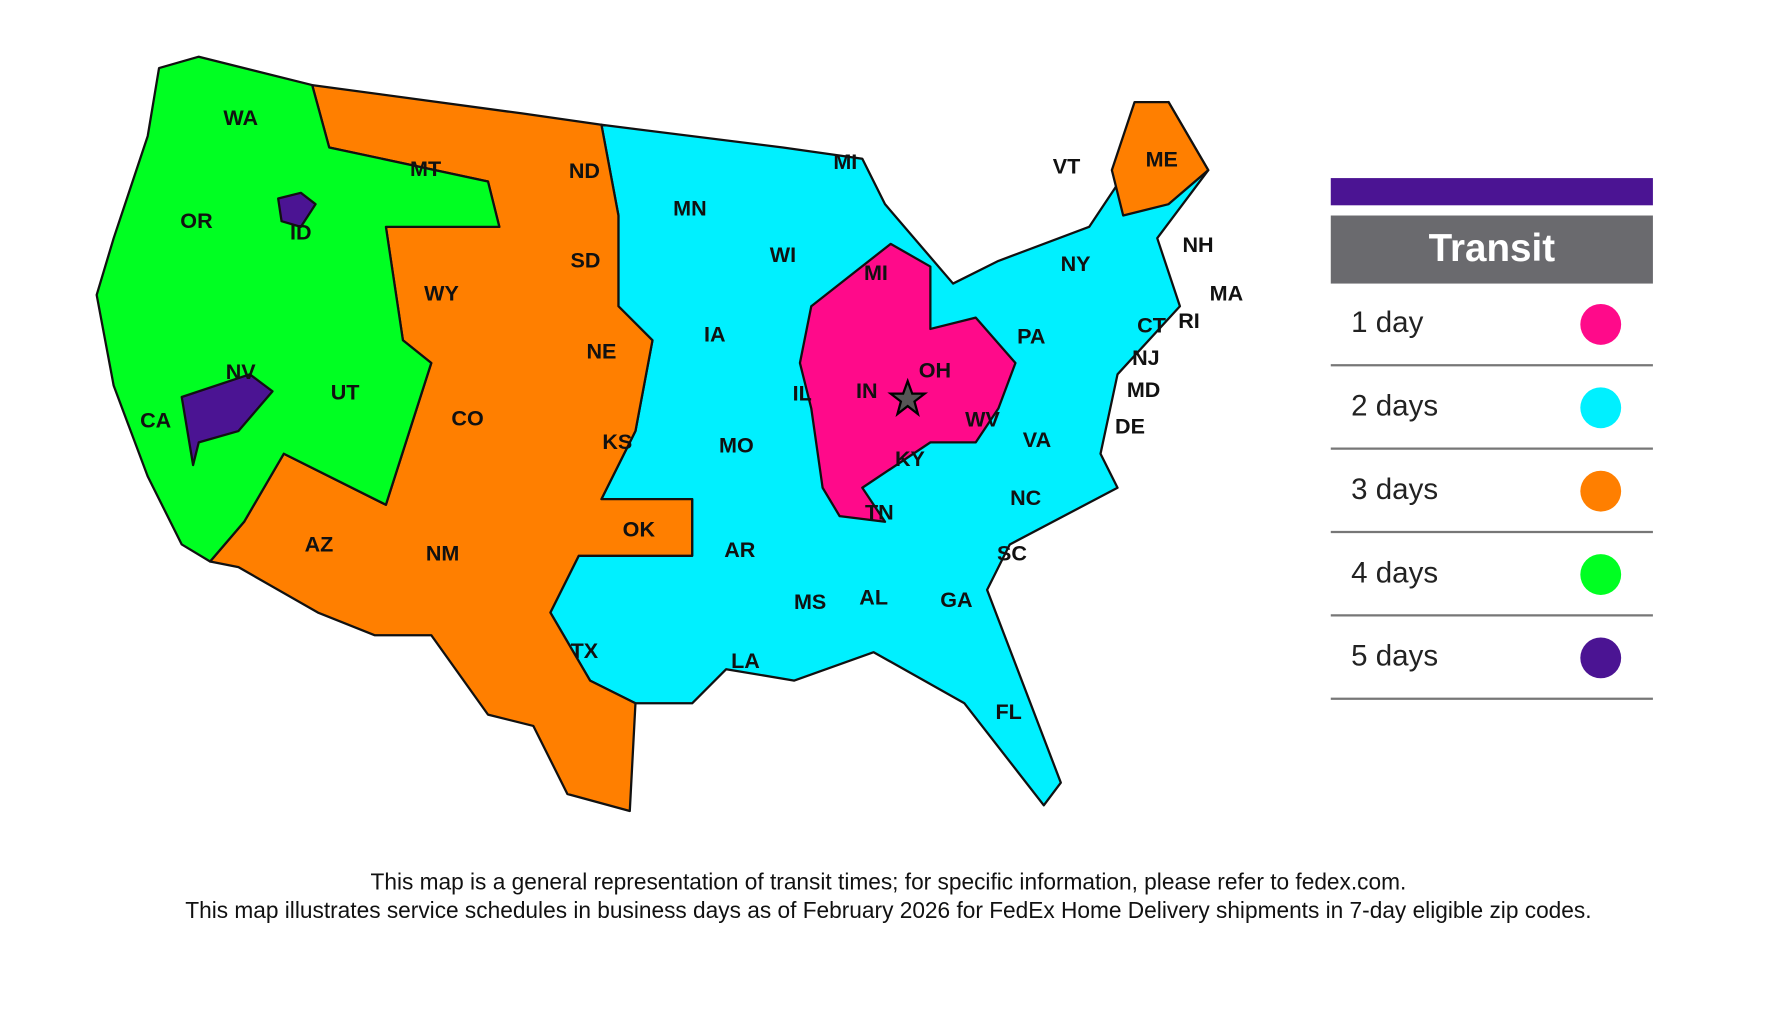  I want to click on origin-star, so click(908, 397).